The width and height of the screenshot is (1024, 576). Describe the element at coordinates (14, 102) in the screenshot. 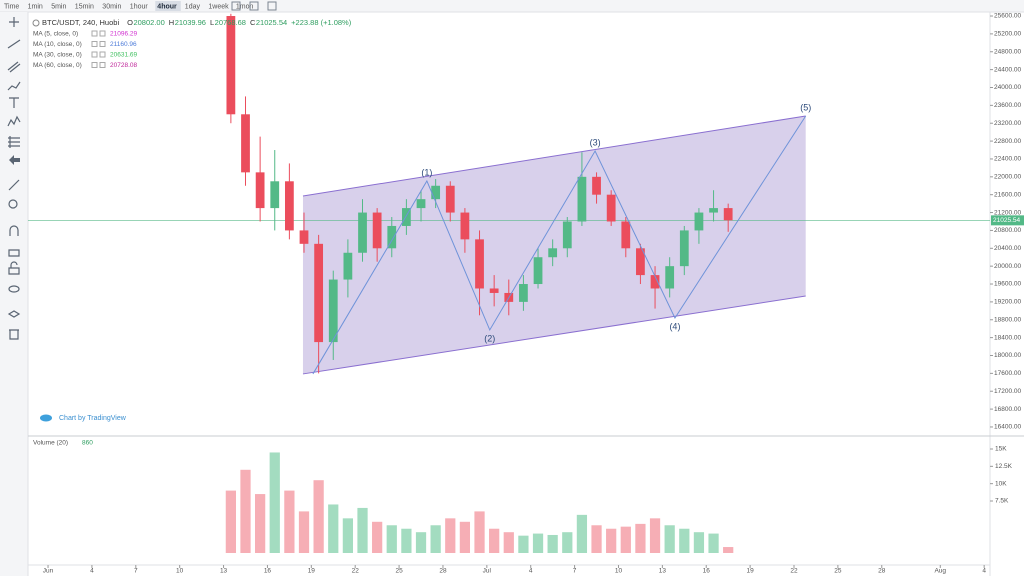

I see `text-tool` at that location.